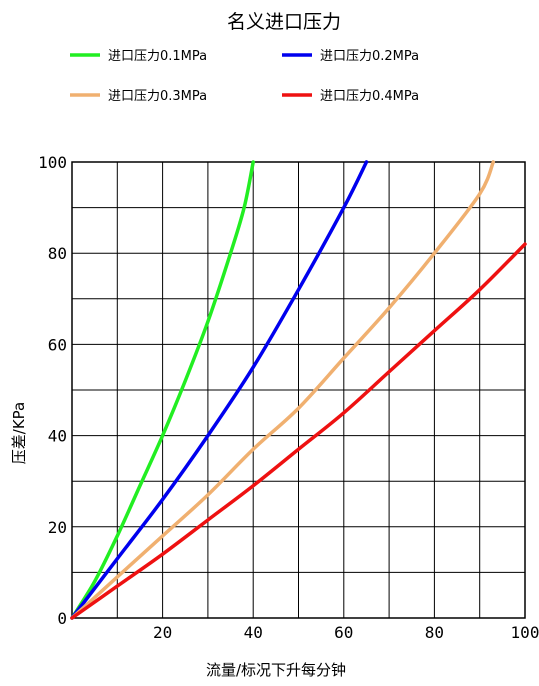  What do you see at coordinates (369, 56) in the screenshot?
I see `legend-label-2: 进口压力0.2MPa` at bounding box center [369, 56].